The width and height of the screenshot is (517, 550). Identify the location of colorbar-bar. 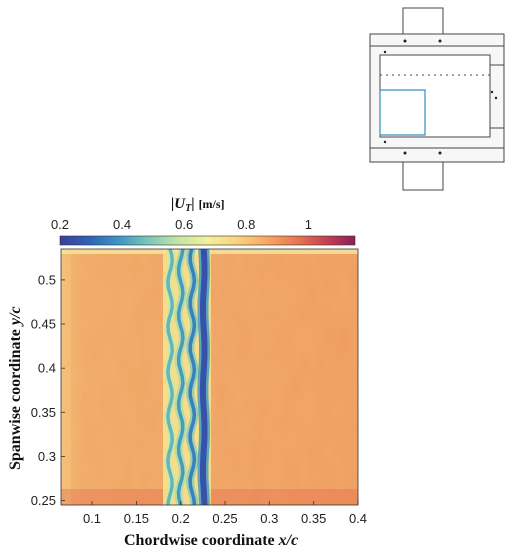
(207, 240).